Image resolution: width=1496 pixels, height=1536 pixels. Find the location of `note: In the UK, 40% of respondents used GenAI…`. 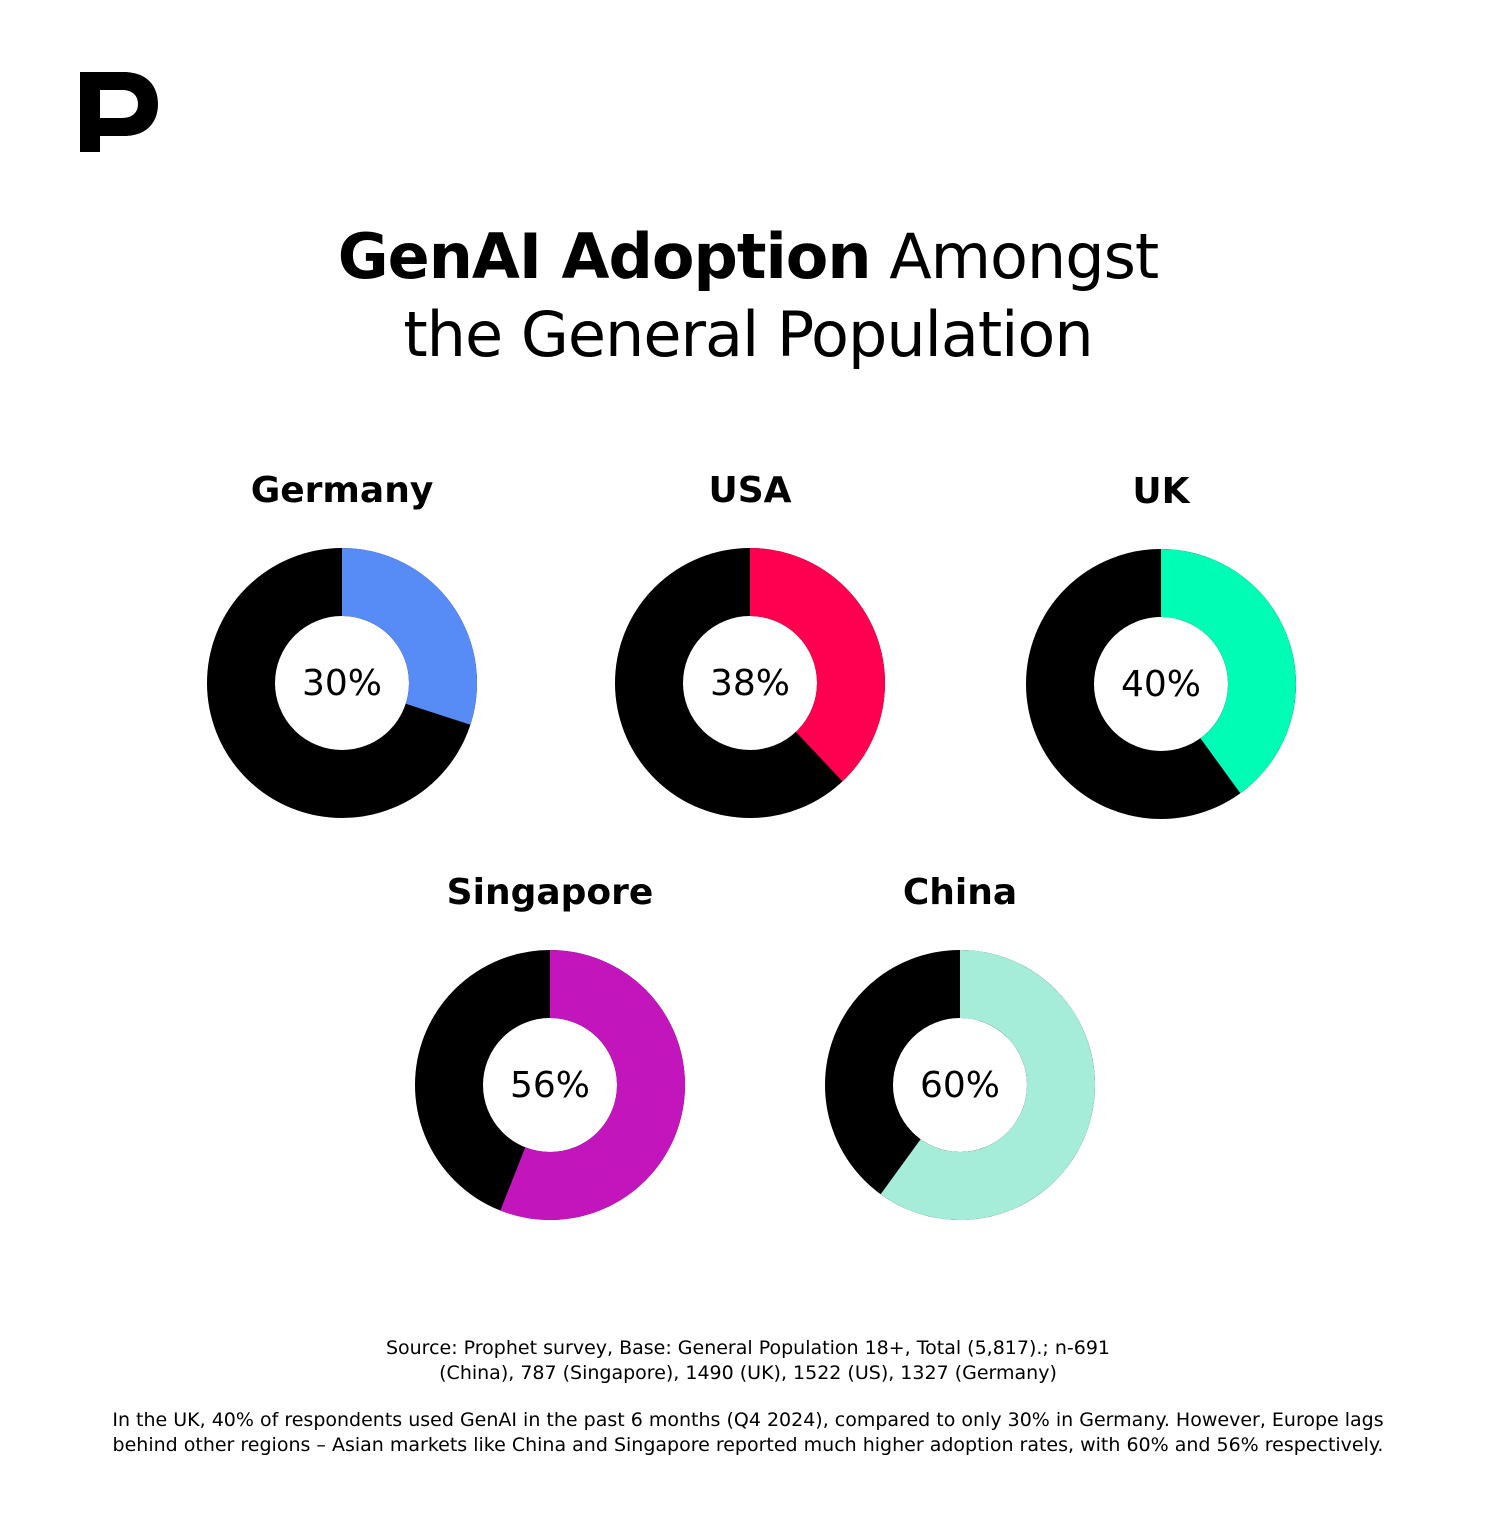

note: In the UK, 40% of respondents used GenAI… is located at coordinates (748, 1432).